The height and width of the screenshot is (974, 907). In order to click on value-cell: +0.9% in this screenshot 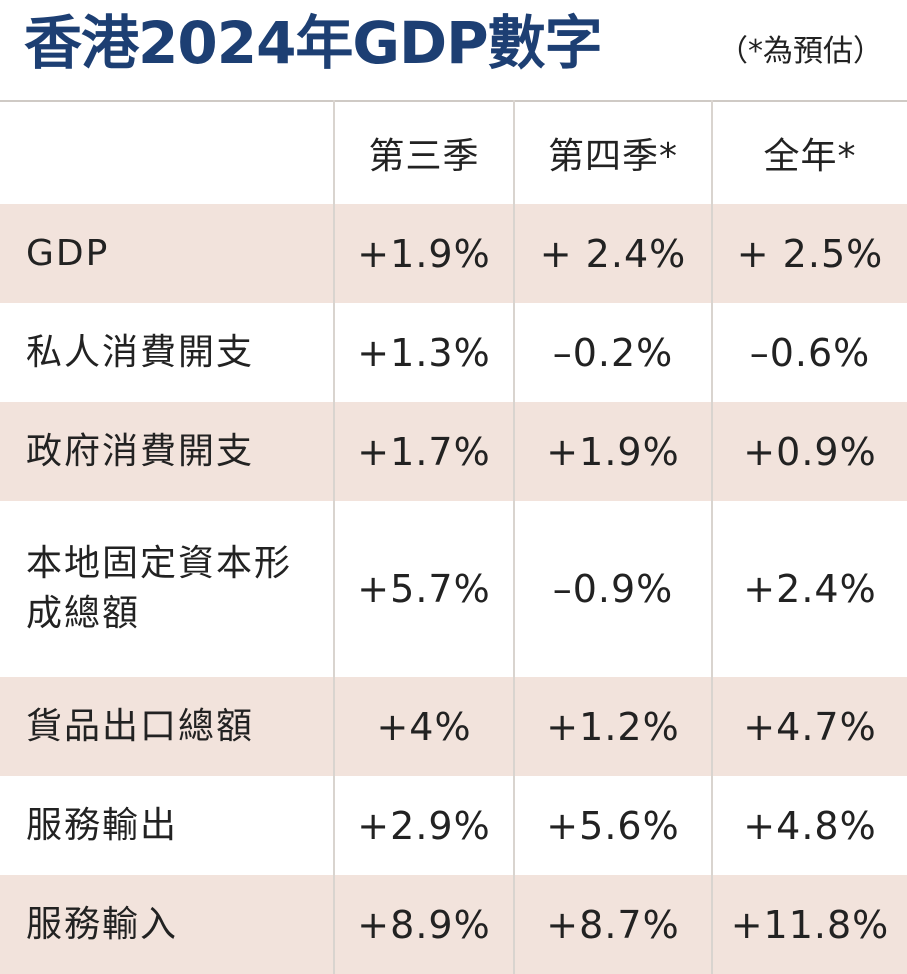, I will do `click(809, 451)`.